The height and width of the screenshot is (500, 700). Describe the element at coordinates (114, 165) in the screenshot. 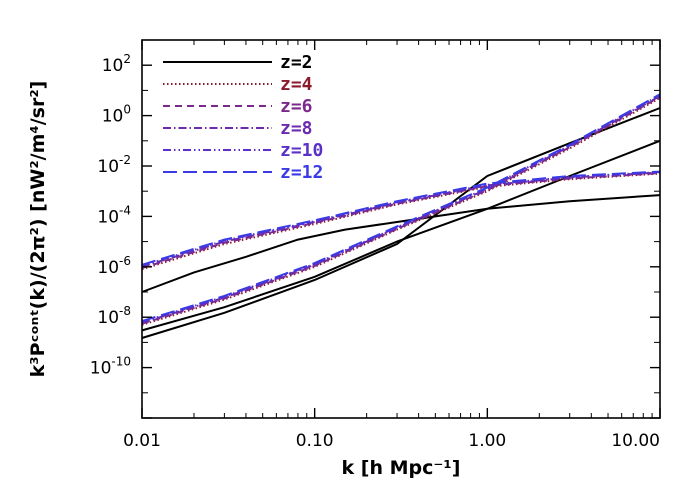

I see `y-tick-label: 10⁻²` at that location.